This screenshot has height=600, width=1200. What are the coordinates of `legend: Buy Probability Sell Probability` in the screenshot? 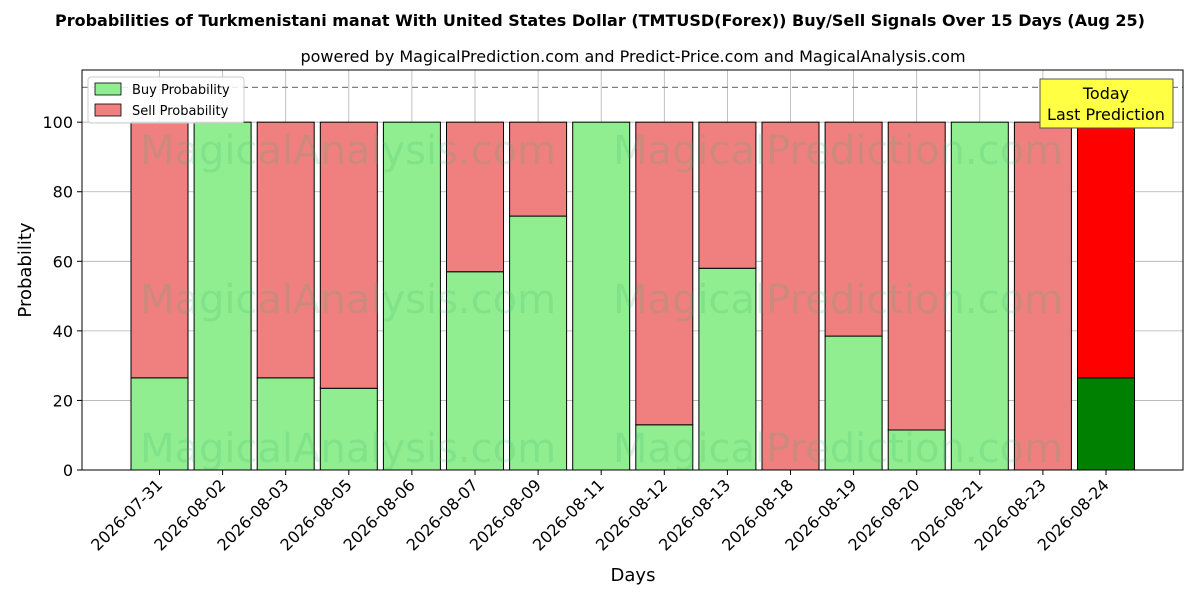 It's located at (166, 100).